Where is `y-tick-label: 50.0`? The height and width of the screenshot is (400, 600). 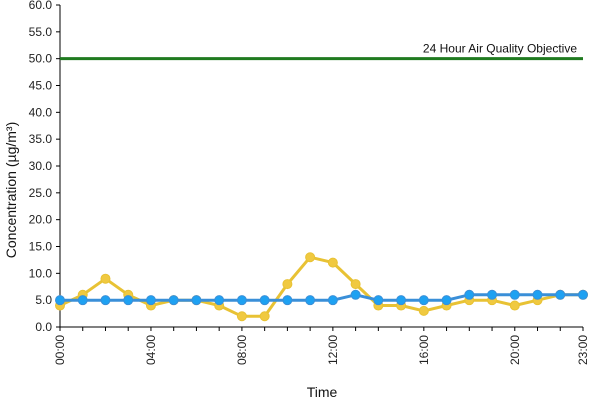
y-tick-label: 50.0 is located at coordinates (41, 59).